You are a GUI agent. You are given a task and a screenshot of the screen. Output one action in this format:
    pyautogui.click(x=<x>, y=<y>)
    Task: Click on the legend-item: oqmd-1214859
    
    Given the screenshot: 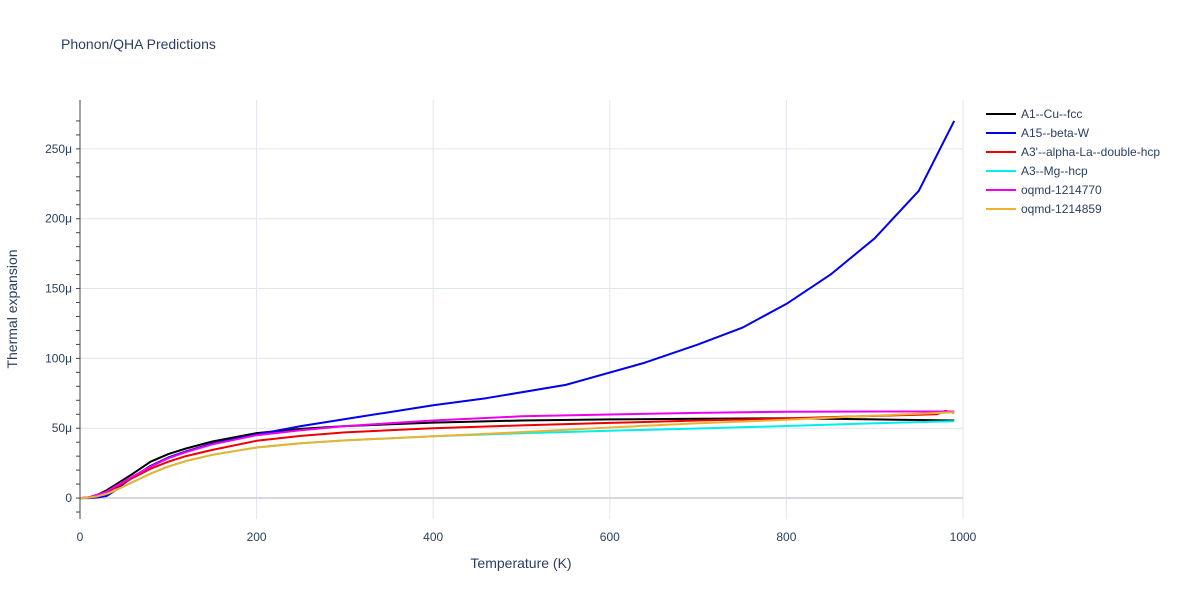 What is the action you would take?
    pyautogui.click(x=1044, y=209)
    